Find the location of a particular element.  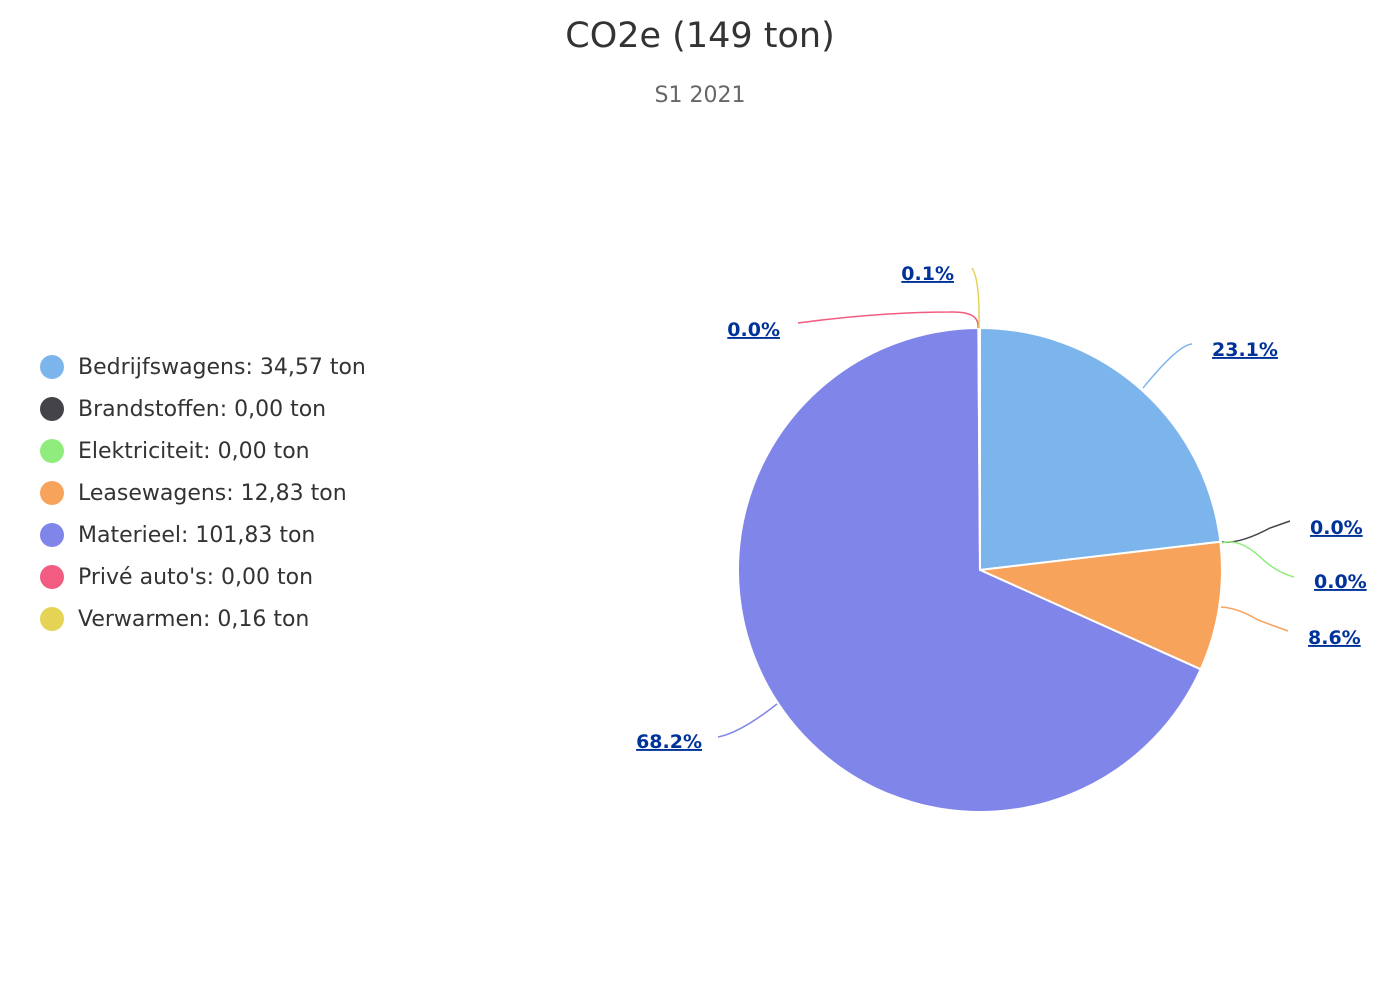

legend-item-leasewagens: Leasewagens: 12,83 ton is located at coordinates (203, 493).